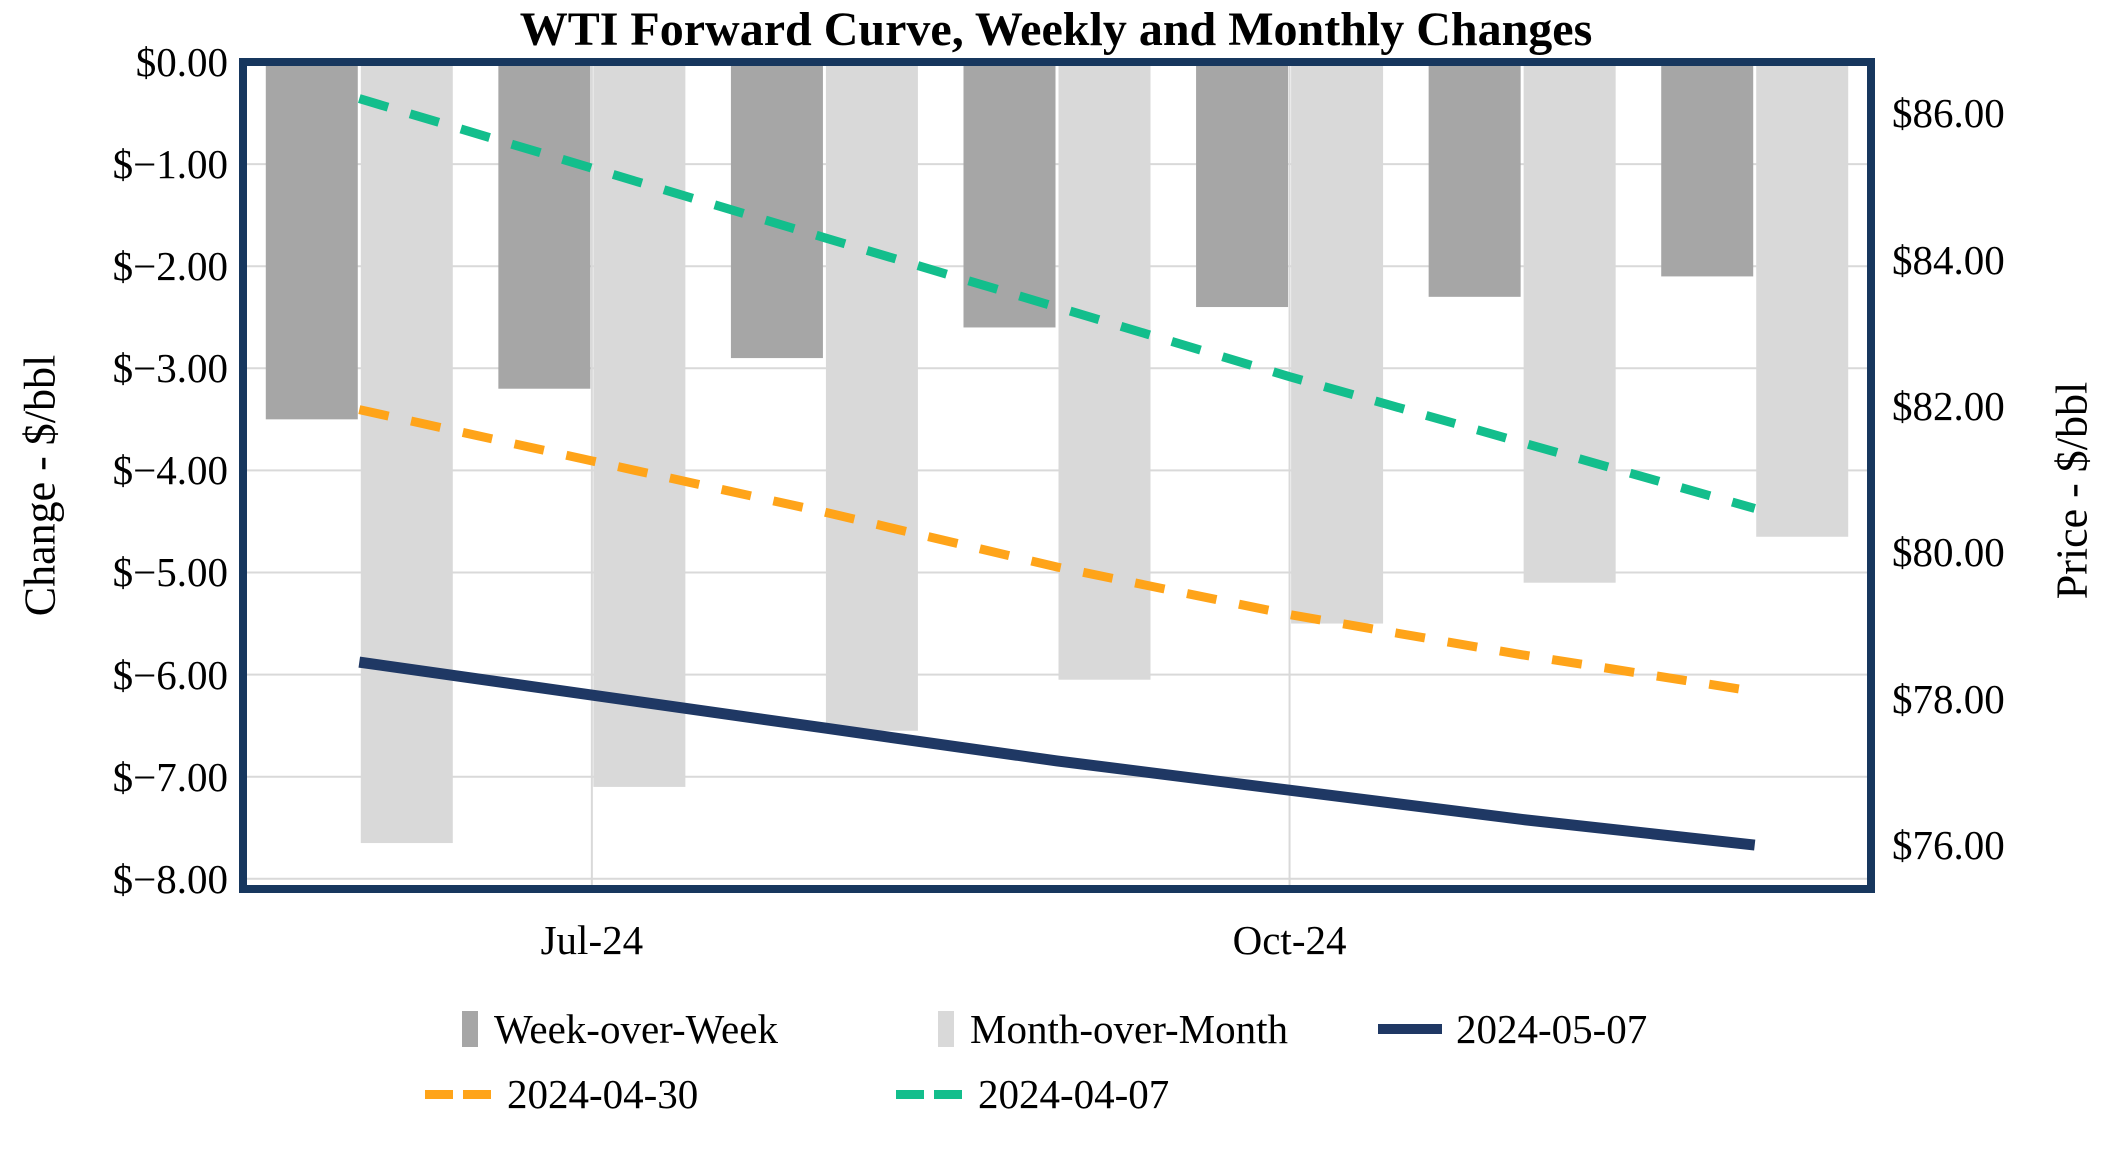  Describe the element at coordinates (170, 572) in the screenshot. I see `left-tick-label: $−5.00` at that location.